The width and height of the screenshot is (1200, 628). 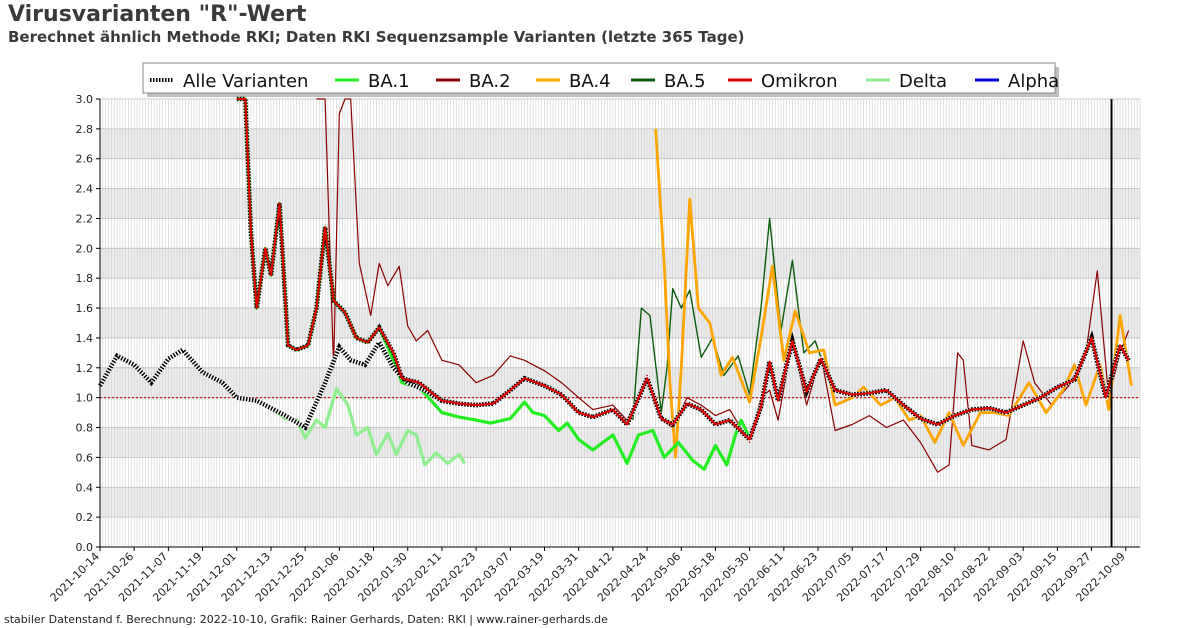 What do you see at coordinates (85, 457) in the screenshot?
I see `y-tick-label: 0.6` at bounding box center [85, 457].